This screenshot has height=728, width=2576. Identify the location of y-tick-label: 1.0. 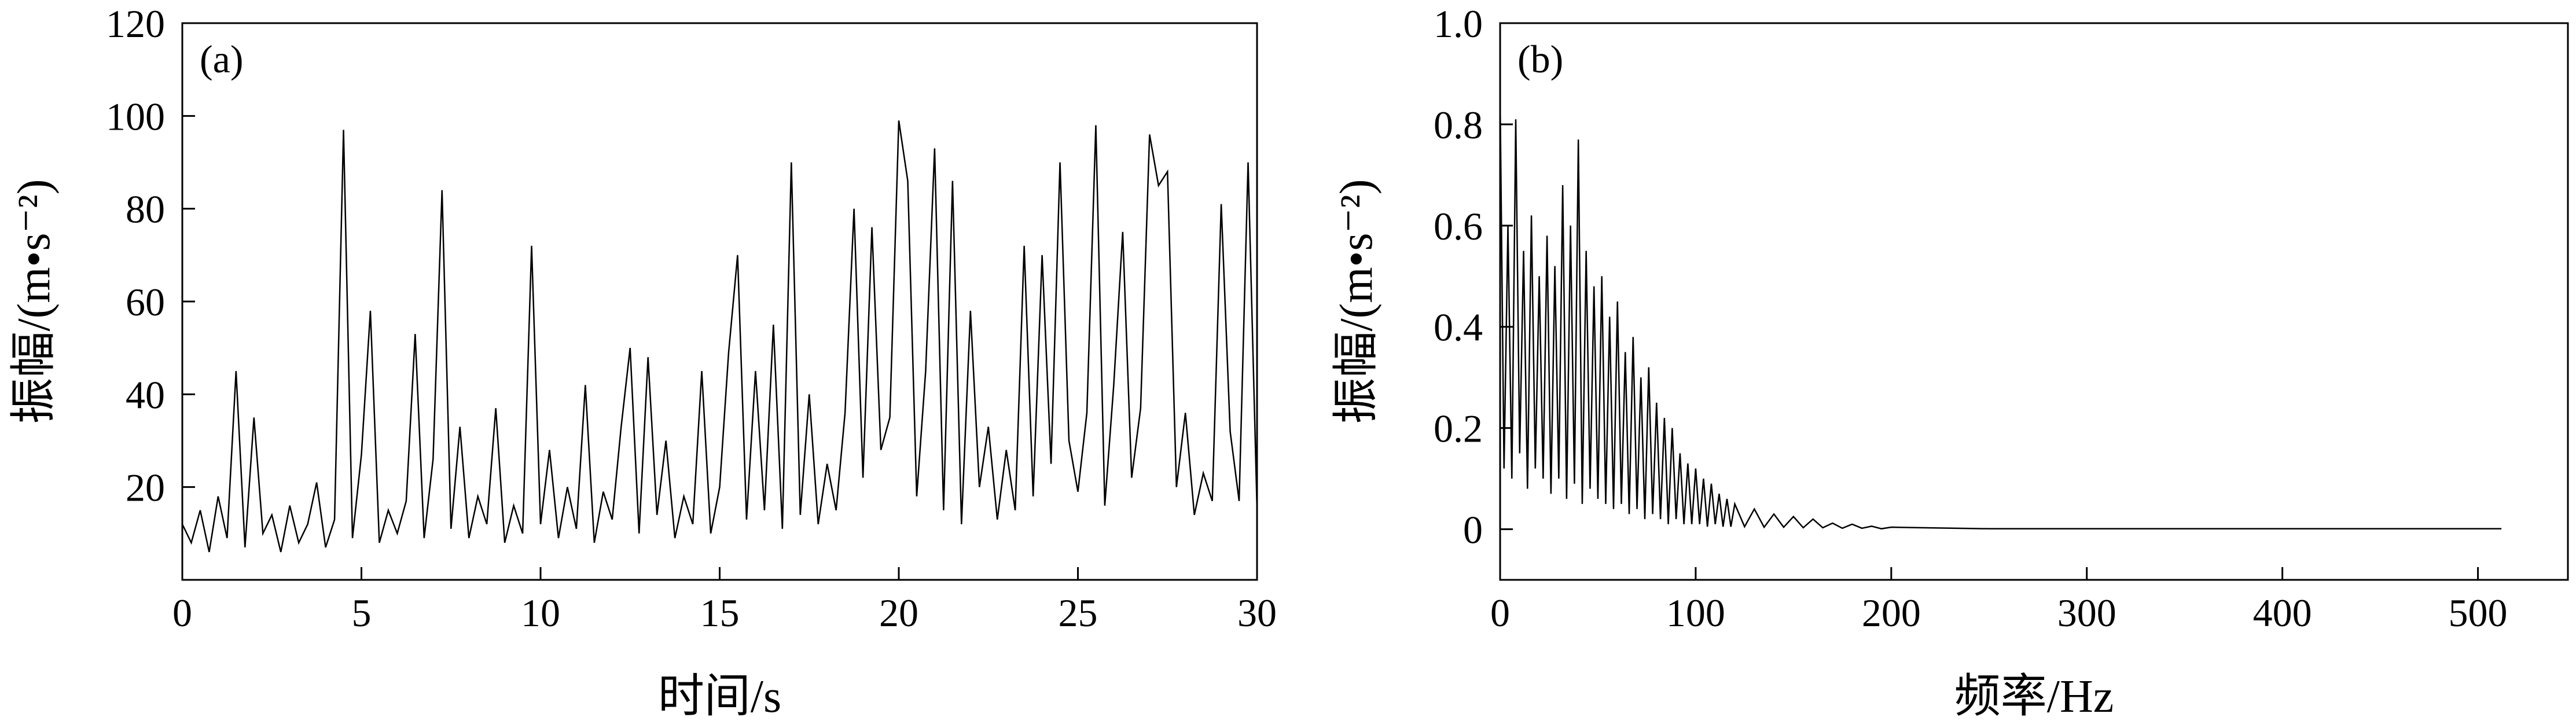
(1458, 24).